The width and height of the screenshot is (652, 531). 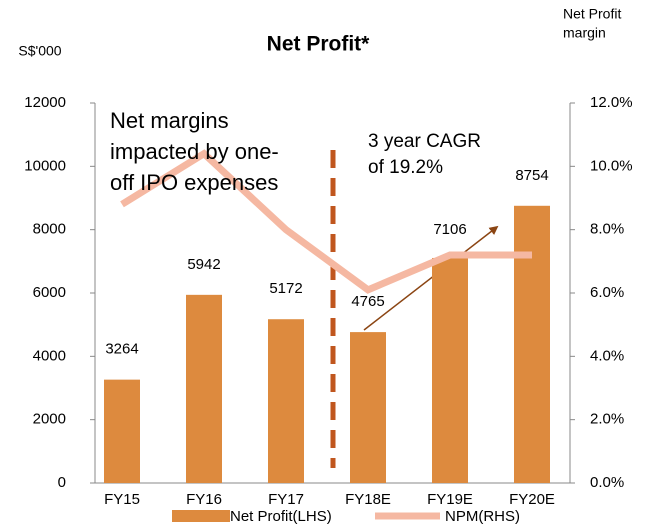 I want to click on y2-tick-label: 12.0%, so click(x=611, y=102).